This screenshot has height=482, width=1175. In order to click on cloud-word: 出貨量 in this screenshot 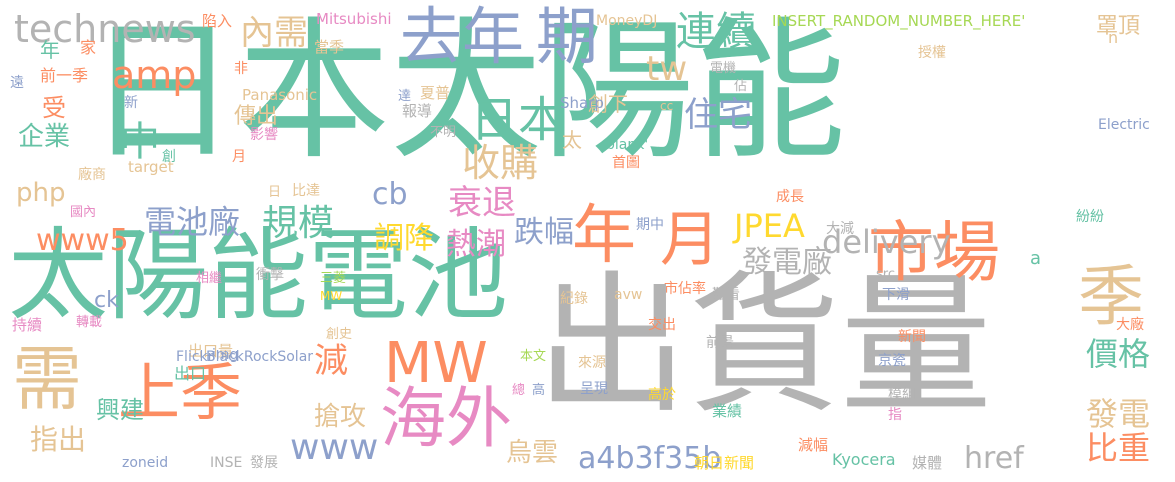, I will do `click(764, 345)`.